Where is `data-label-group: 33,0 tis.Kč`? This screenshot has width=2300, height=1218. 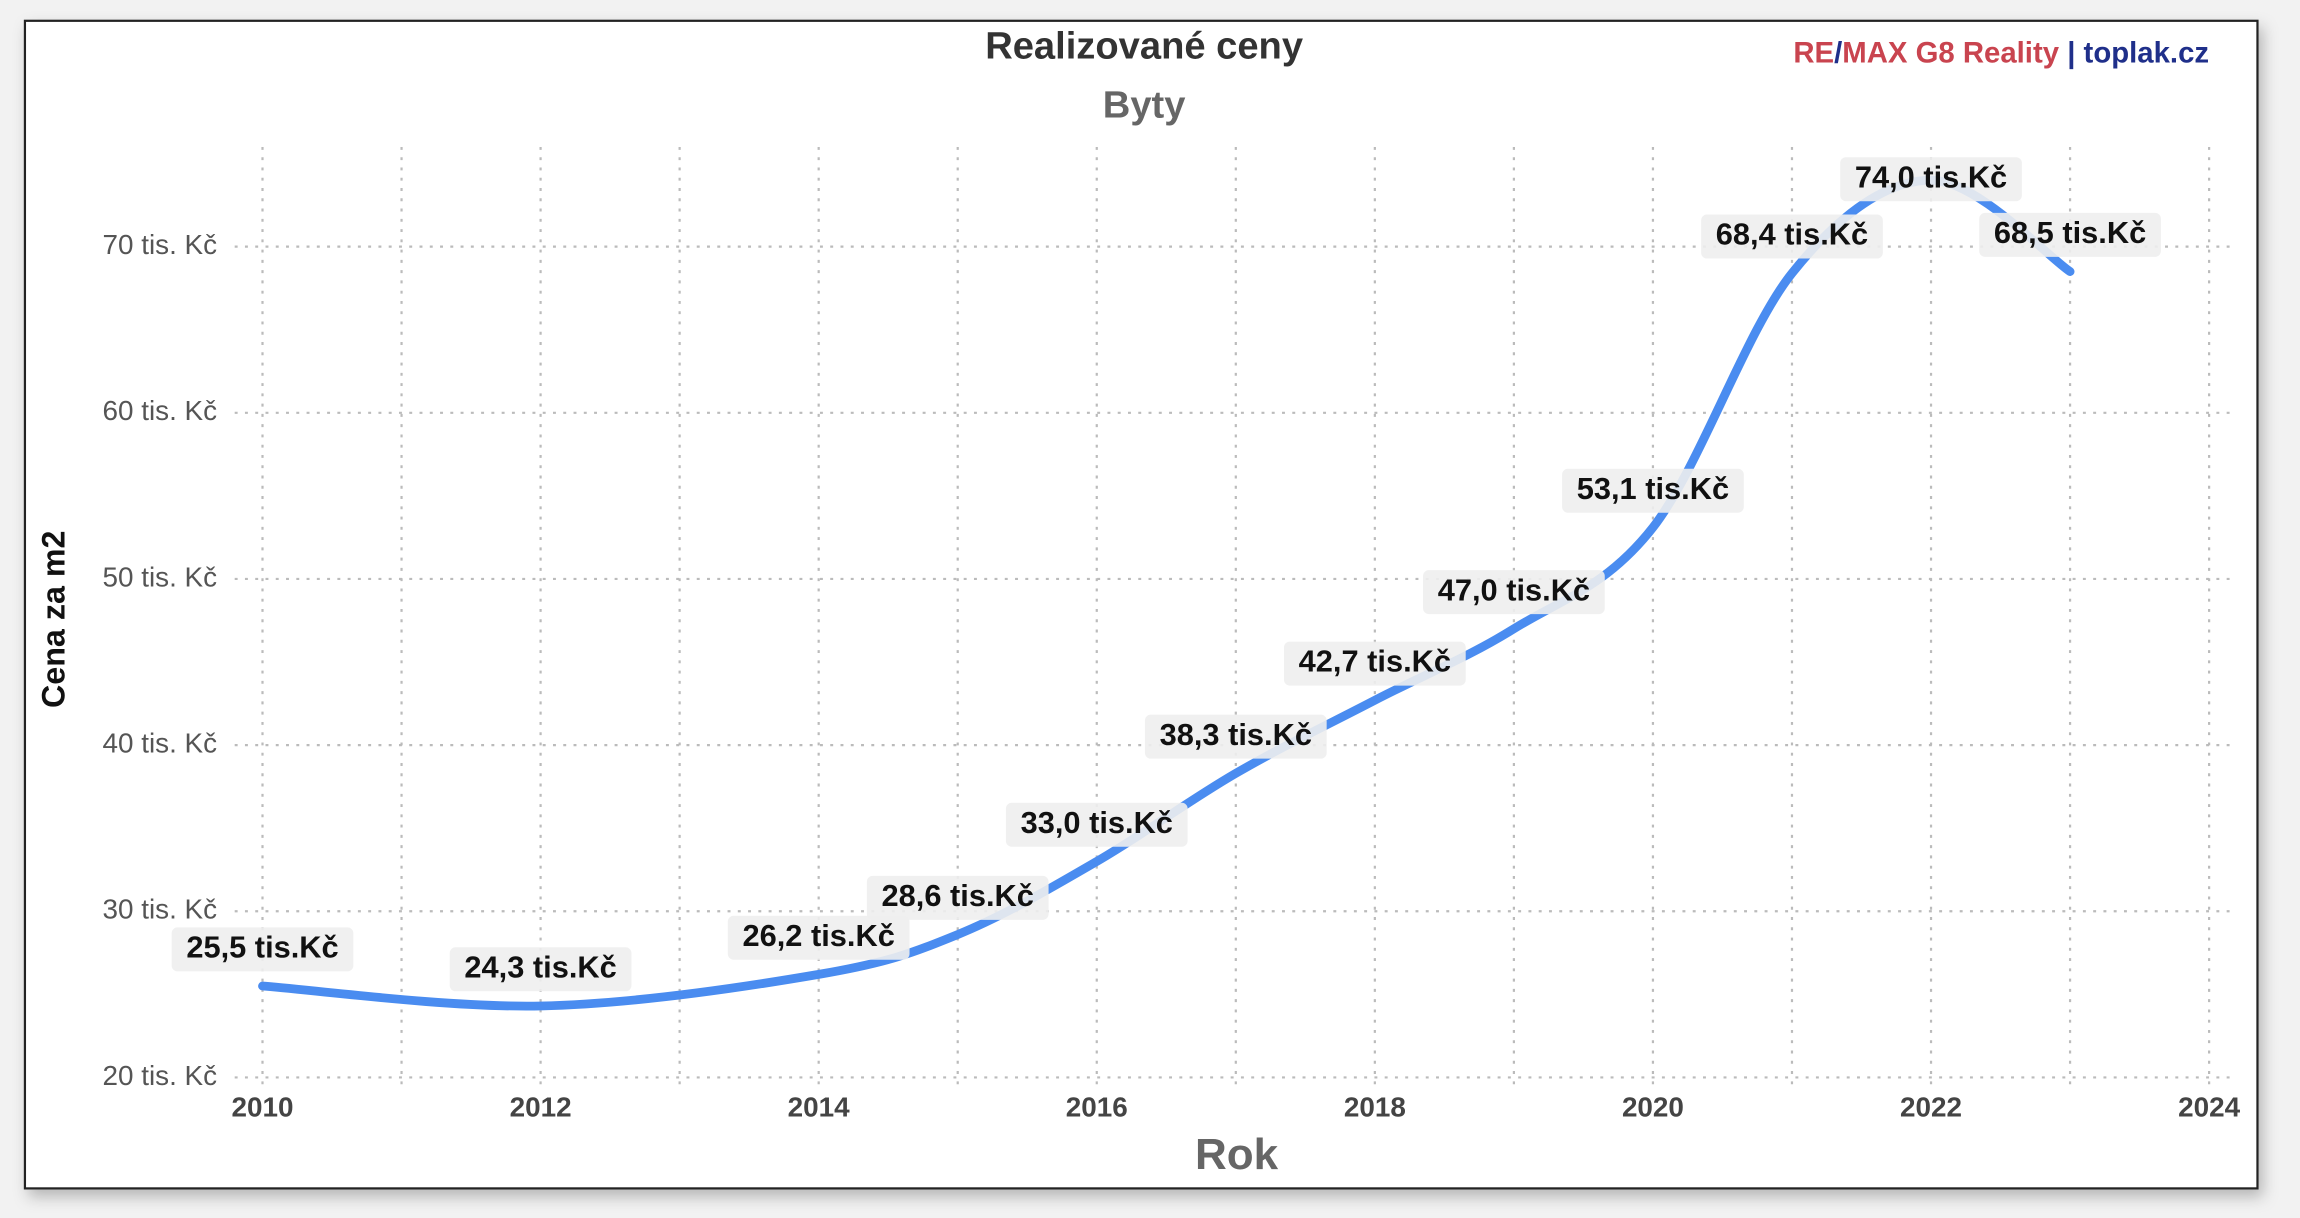 data-label-group: 33,0 tis.Kč is located at coordinates (1096, 824).